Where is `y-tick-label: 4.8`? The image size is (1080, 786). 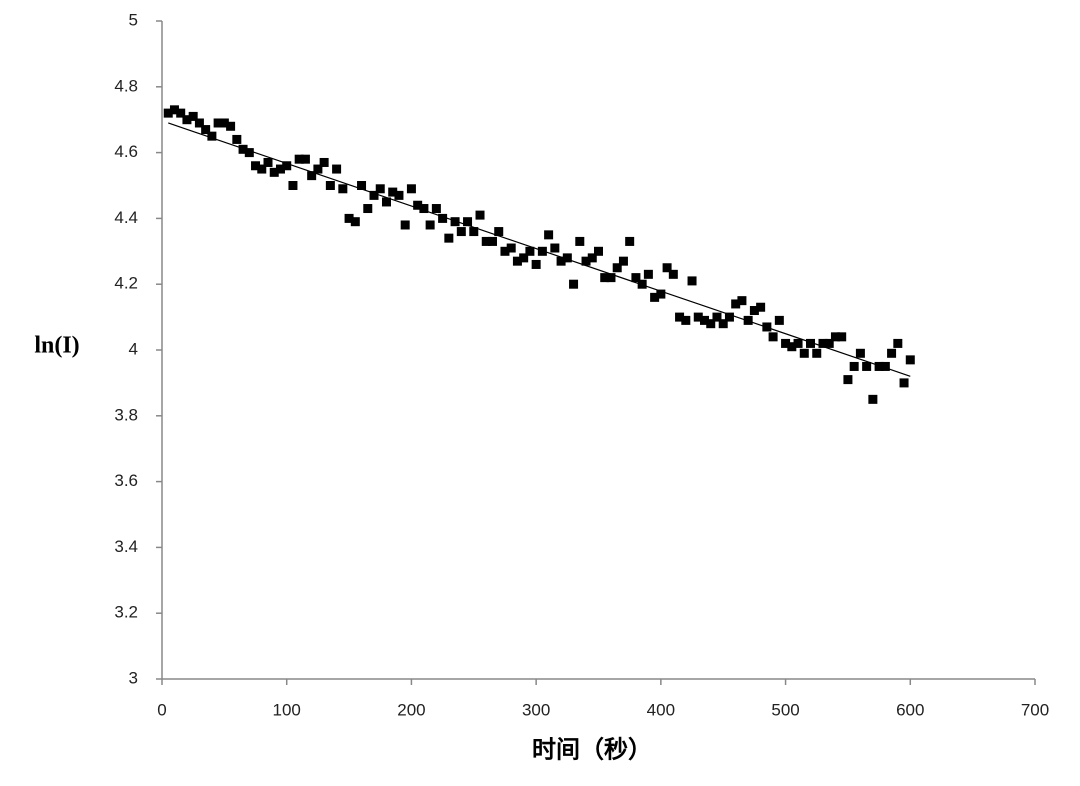
y-tick-label: 4.8 is located at coordinates (126, 85).